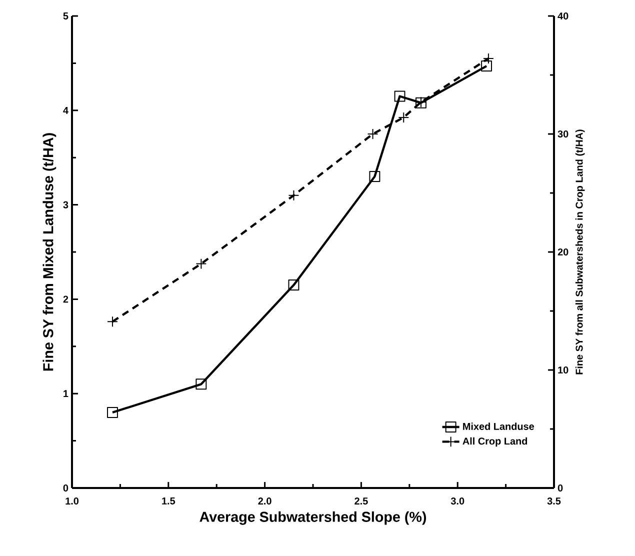  I want to click on y2-tick-label: 20, so click(563, 252).